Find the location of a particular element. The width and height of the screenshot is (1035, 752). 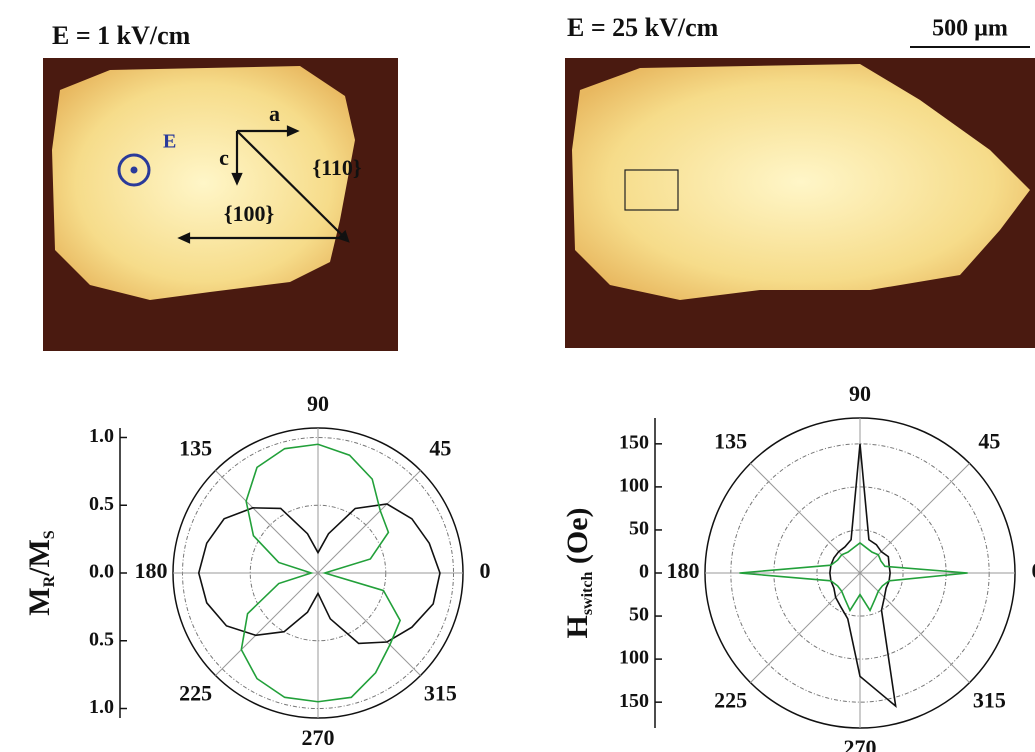

plane-100: {100} is located at coordinates (249, 213).